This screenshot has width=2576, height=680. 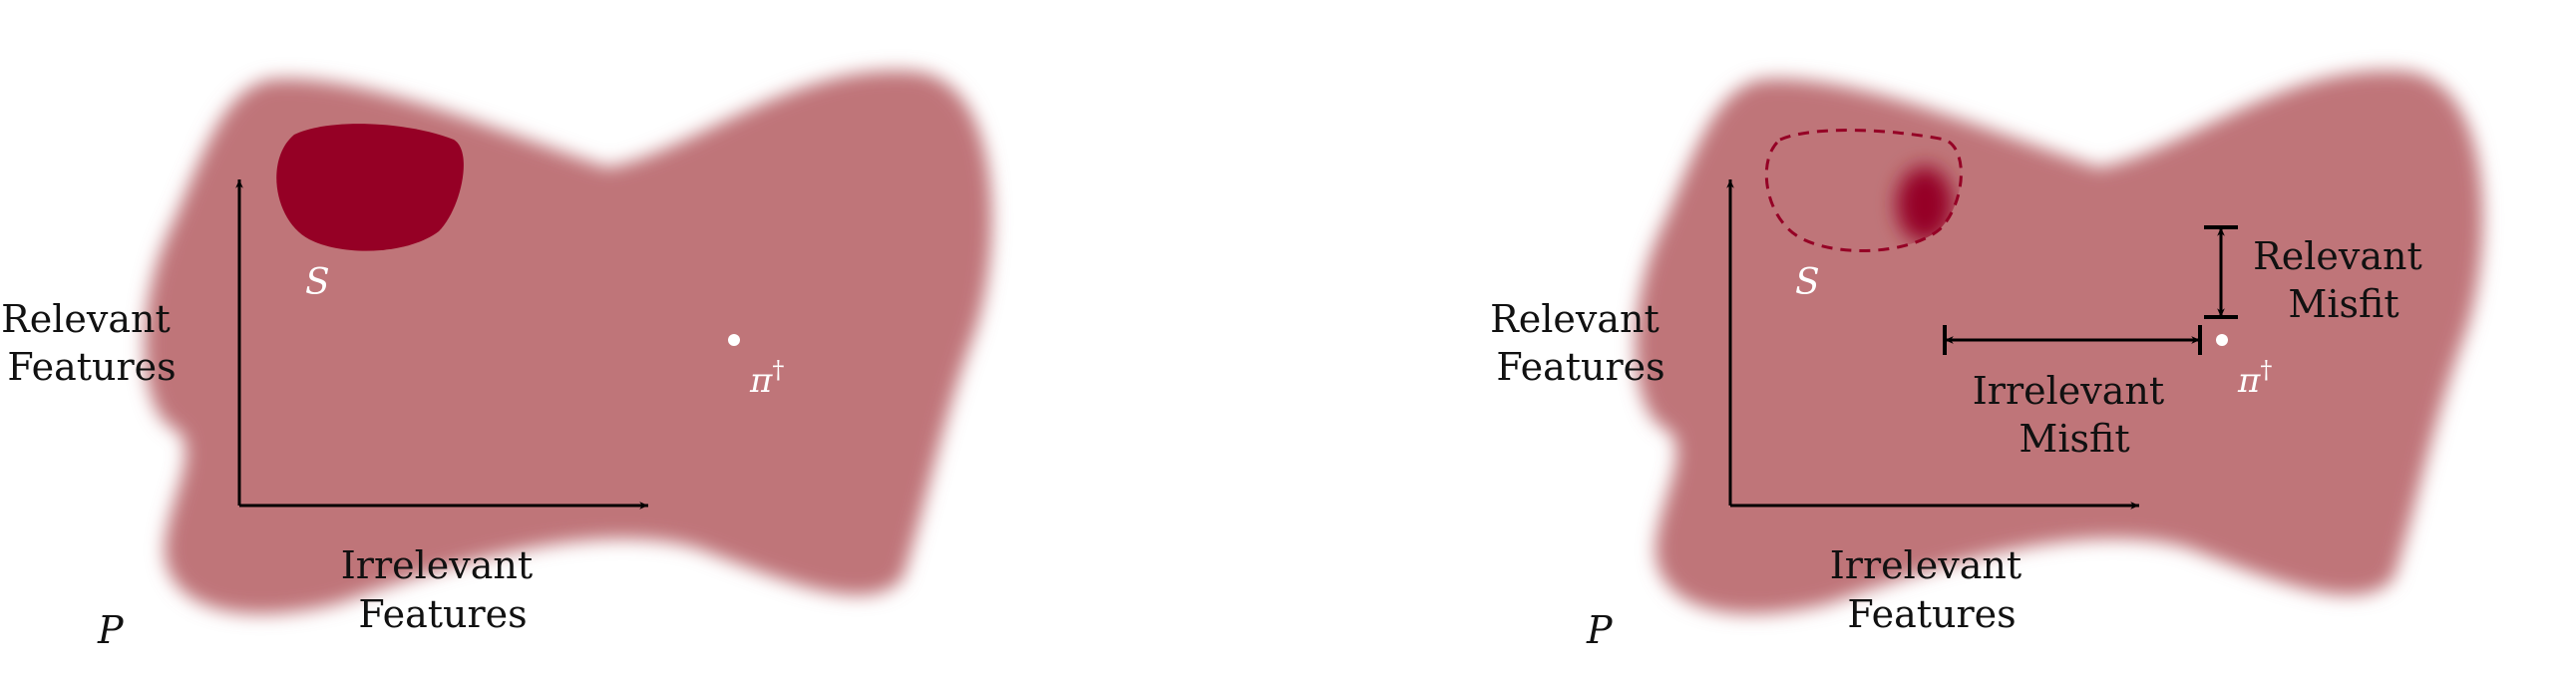 What do you see at coordinates (1925, 204) in the screenshot?
I see `subset-partial-overlap` at bounding box center [1925, 204].